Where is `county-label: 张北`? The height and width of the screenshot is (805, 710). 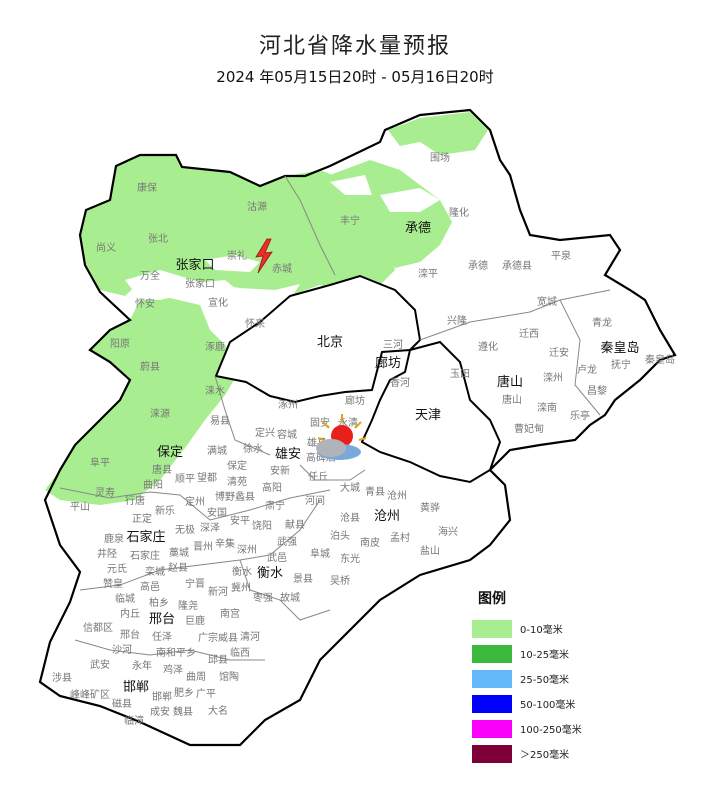 county-label: 张北 is located at coordinates (158, 239).